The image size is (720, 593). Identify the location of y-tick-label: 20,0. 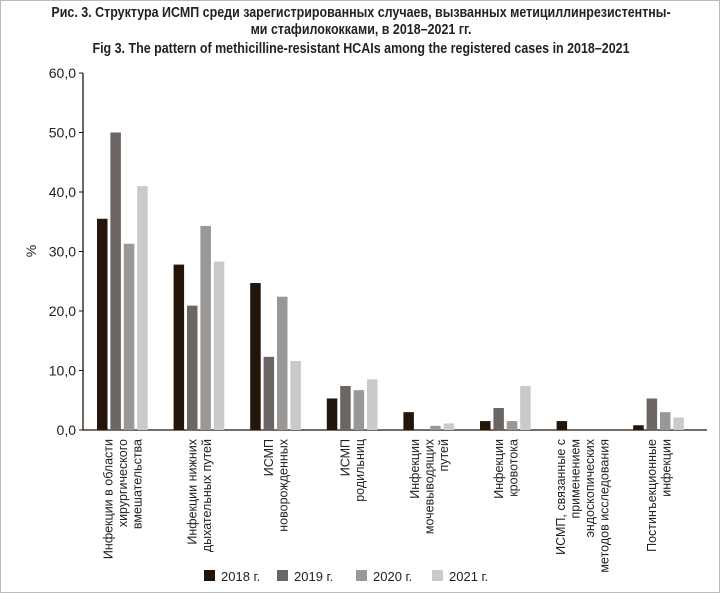
(62, 311).